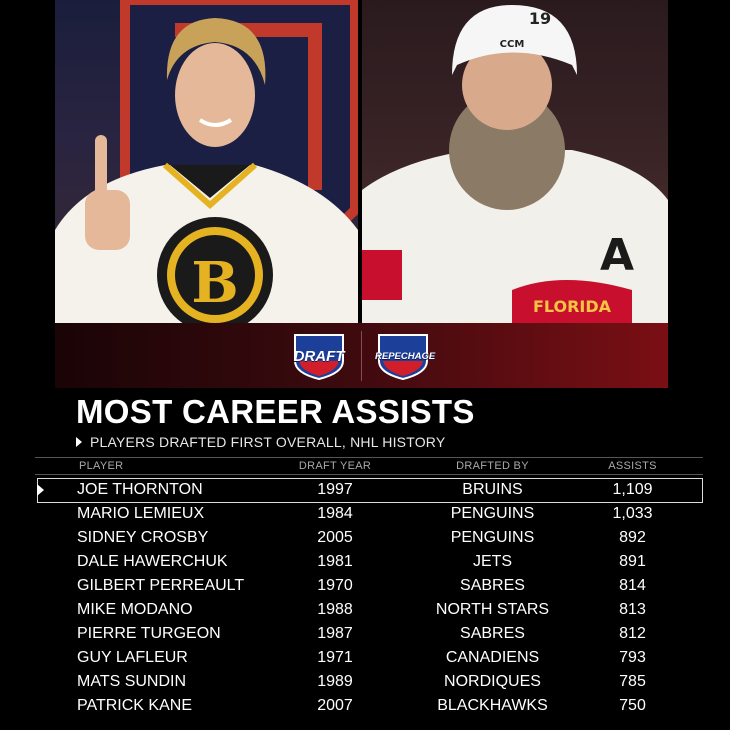 The width and height of the screenshot is (730, 730). What do you see at coordinates (365, 658) in the screenshot?
I see `table-row: GUY LAFLEUR 1971 CANADIENS 793` at bounding box center [365, 658].